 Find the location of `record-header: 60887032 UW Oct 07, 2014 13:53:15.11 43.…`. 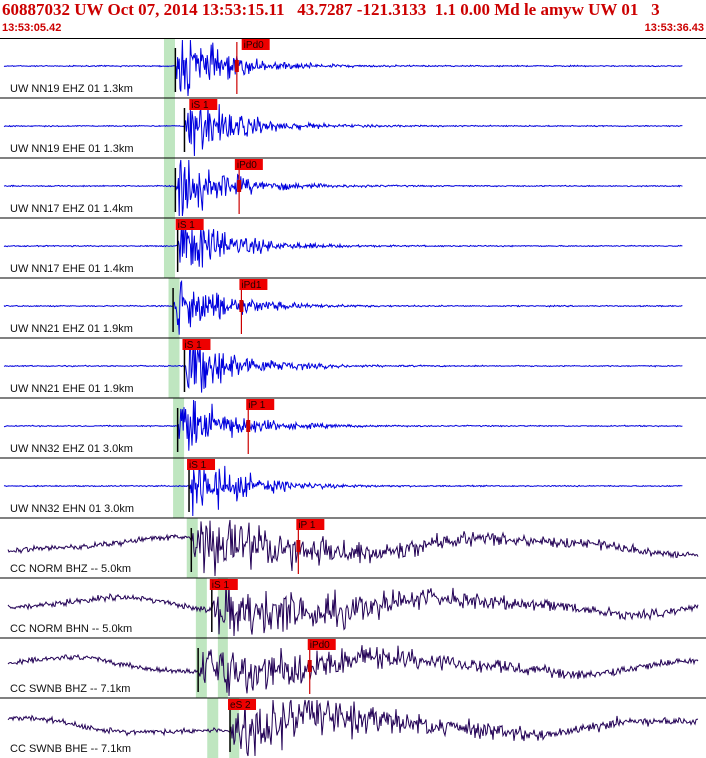

record-header: 60887032 UW Oct 07, 2014 13:53:15.11 43.… is located at coordinates (353, 19).